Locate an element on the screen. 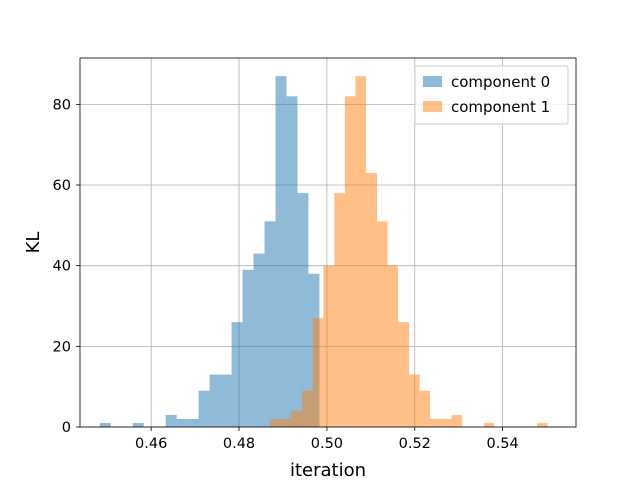 This screenshot has width=640, height=480. y-tick-label: 20 is located at coordinates (62, 347).